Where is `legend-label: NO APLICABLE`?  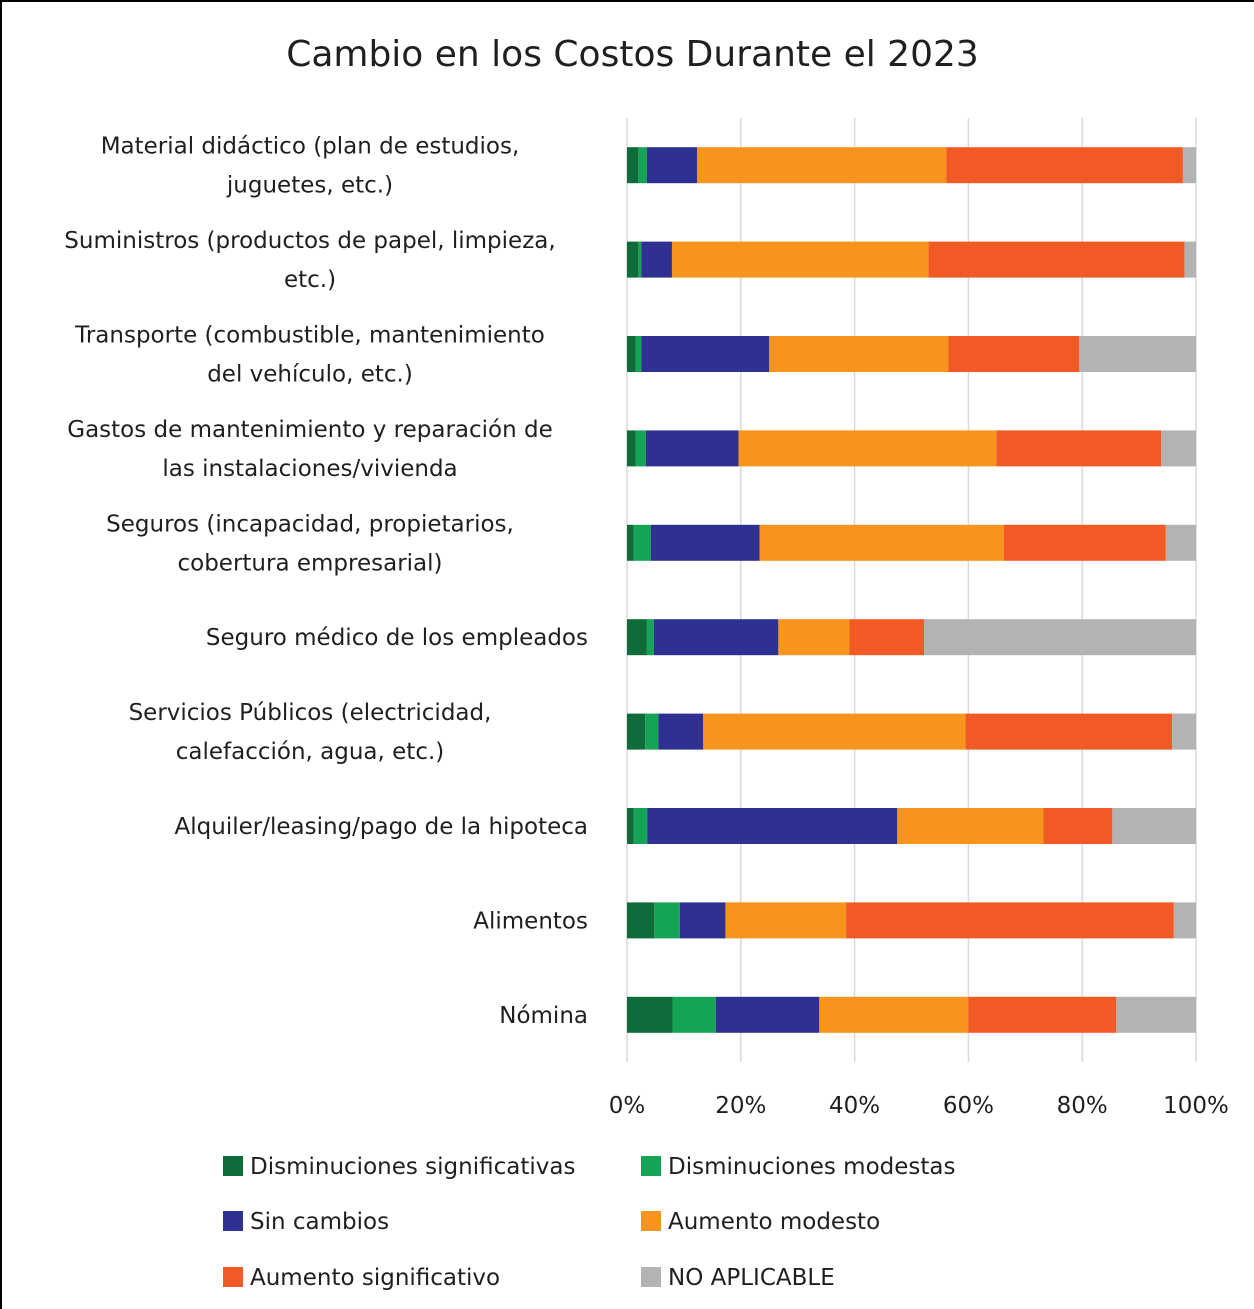
legend-label: NO APLICABLE is located at coordinates (751, 1278).